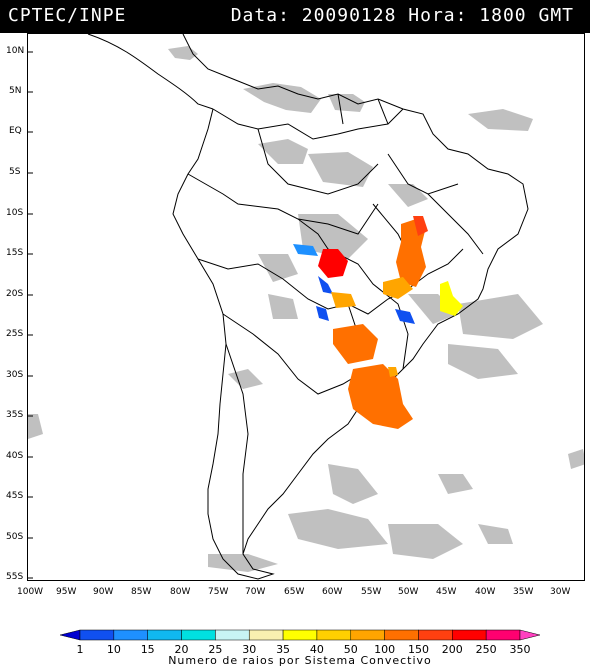 The image size is (600, 670). Describe the element at coordinates (294, 592) in the screenshot. I see `lon-label: 65W` at that location.